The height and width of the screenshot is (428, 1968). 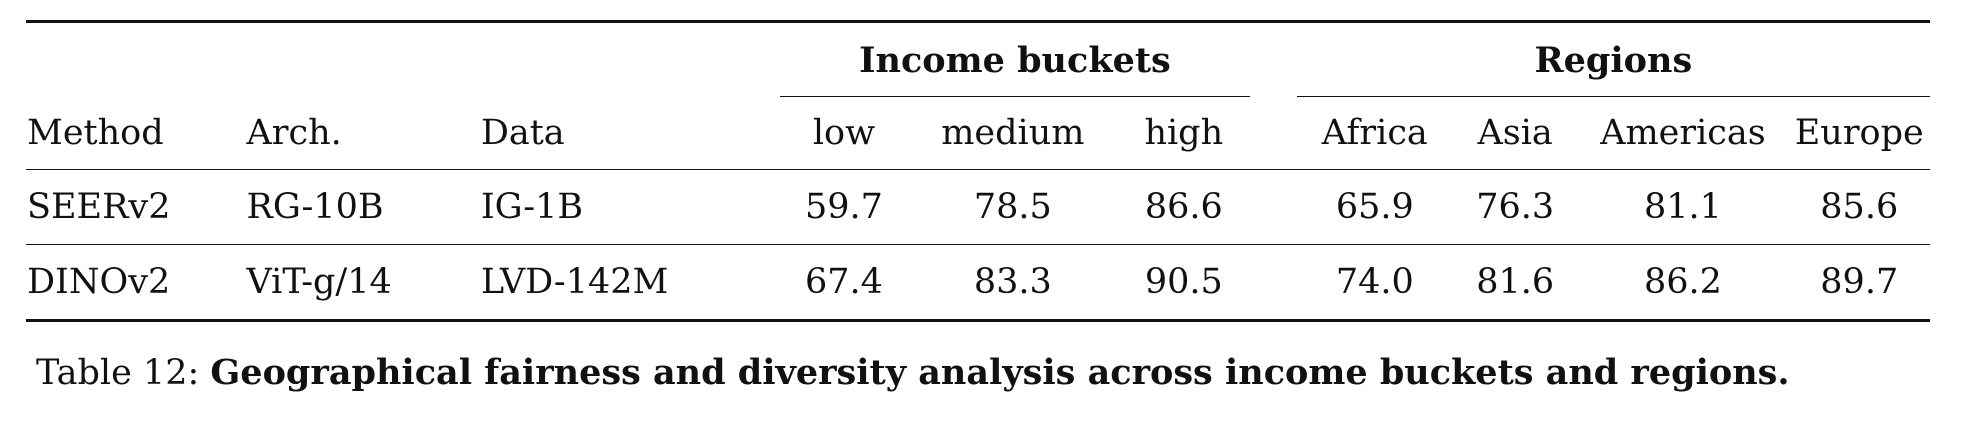 What do you see at coordinates (1515, 133) in the screenshot?
I see `column-header-asia: Asia` at bounding box center [1515, 133].